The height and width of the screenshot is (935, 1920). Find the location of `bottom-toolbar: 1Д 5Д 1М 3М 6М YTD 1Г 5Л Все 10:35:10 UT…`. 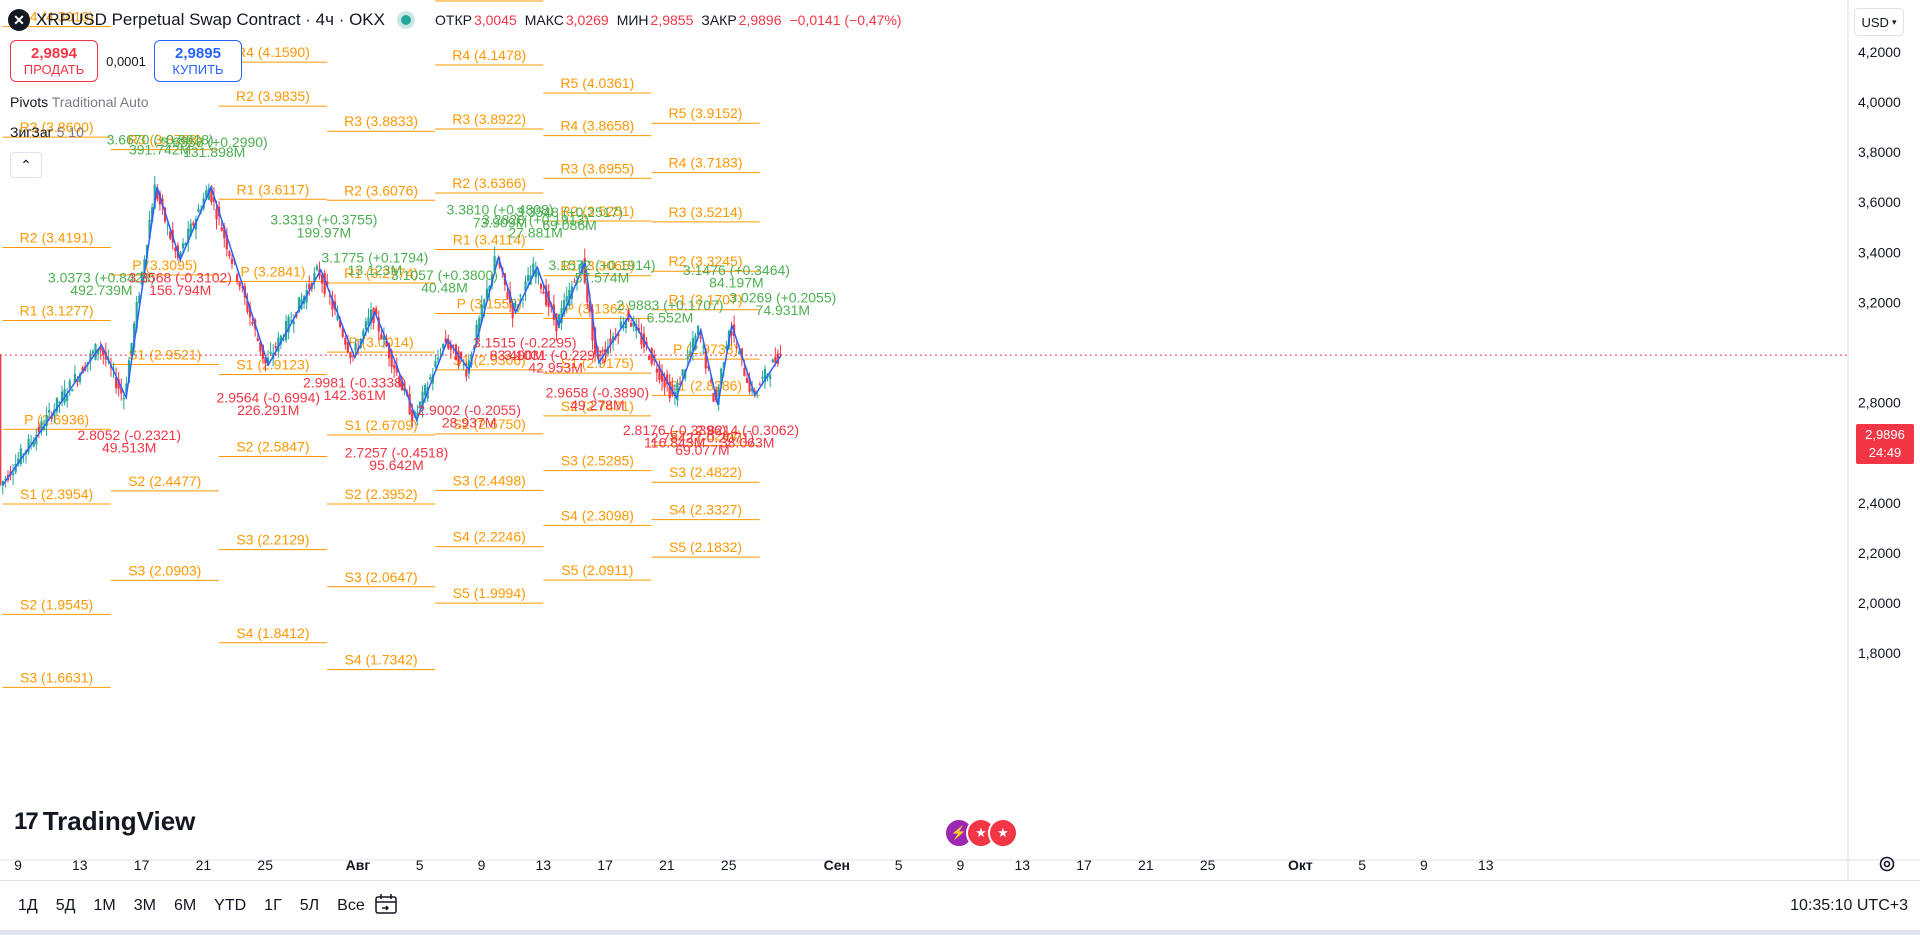

bottom-toolbar: 1Д 5Д 1М 3М 6М YTD 1Г 5Л Все 10:35:10 UT… is located at coordinates (960, 905).